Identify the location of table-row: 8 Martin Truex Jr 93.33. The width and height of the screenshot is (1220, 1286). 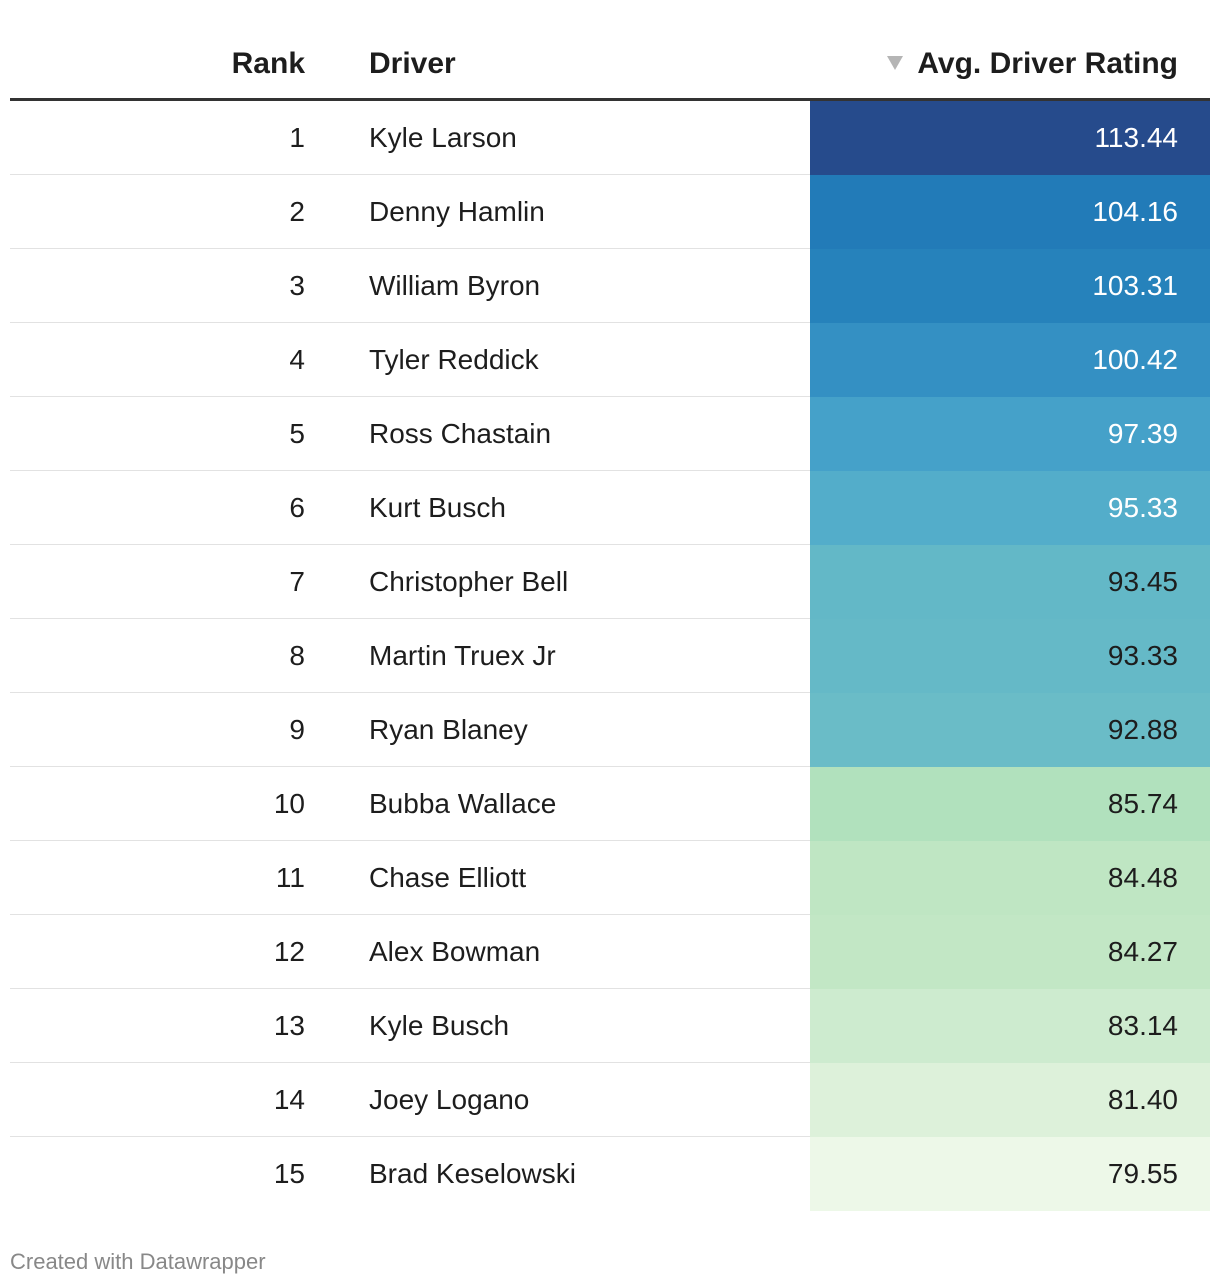
(610, 656).